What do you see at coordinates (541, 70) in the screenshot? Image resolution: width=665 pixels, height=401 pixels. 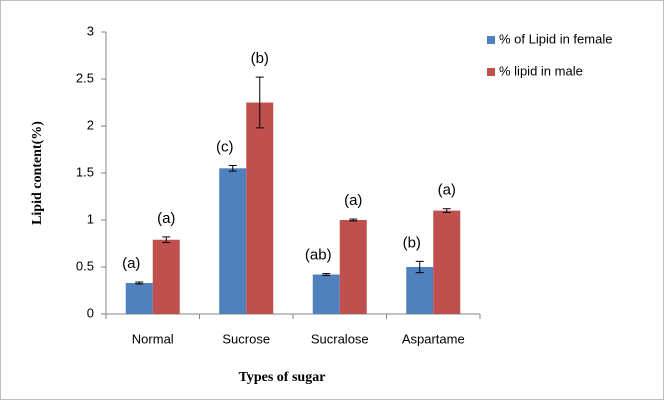 I see `legend-label: % lipid in male` at bounding box center [541, 70].